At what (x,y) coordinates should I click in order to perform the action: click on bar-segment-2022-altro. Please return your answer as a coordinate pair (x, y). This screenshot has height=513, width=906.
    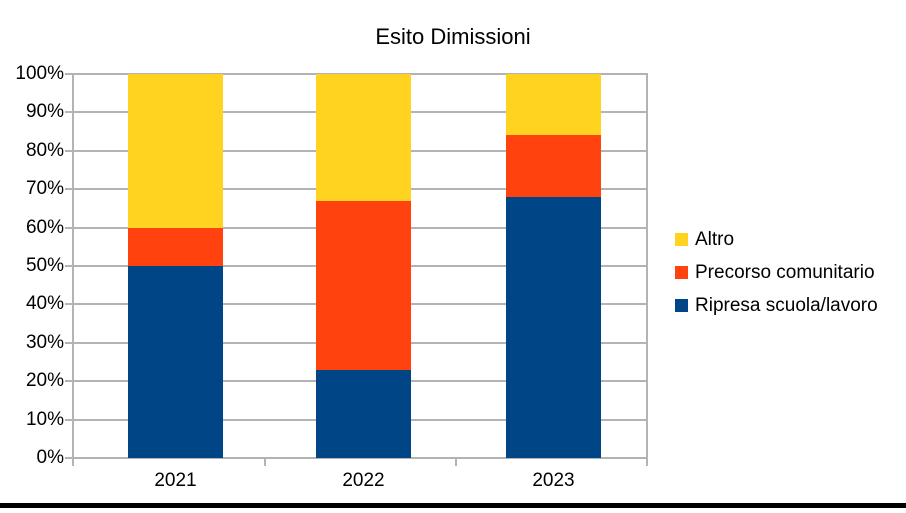
    Looking at the image, I should click on (363, 137).